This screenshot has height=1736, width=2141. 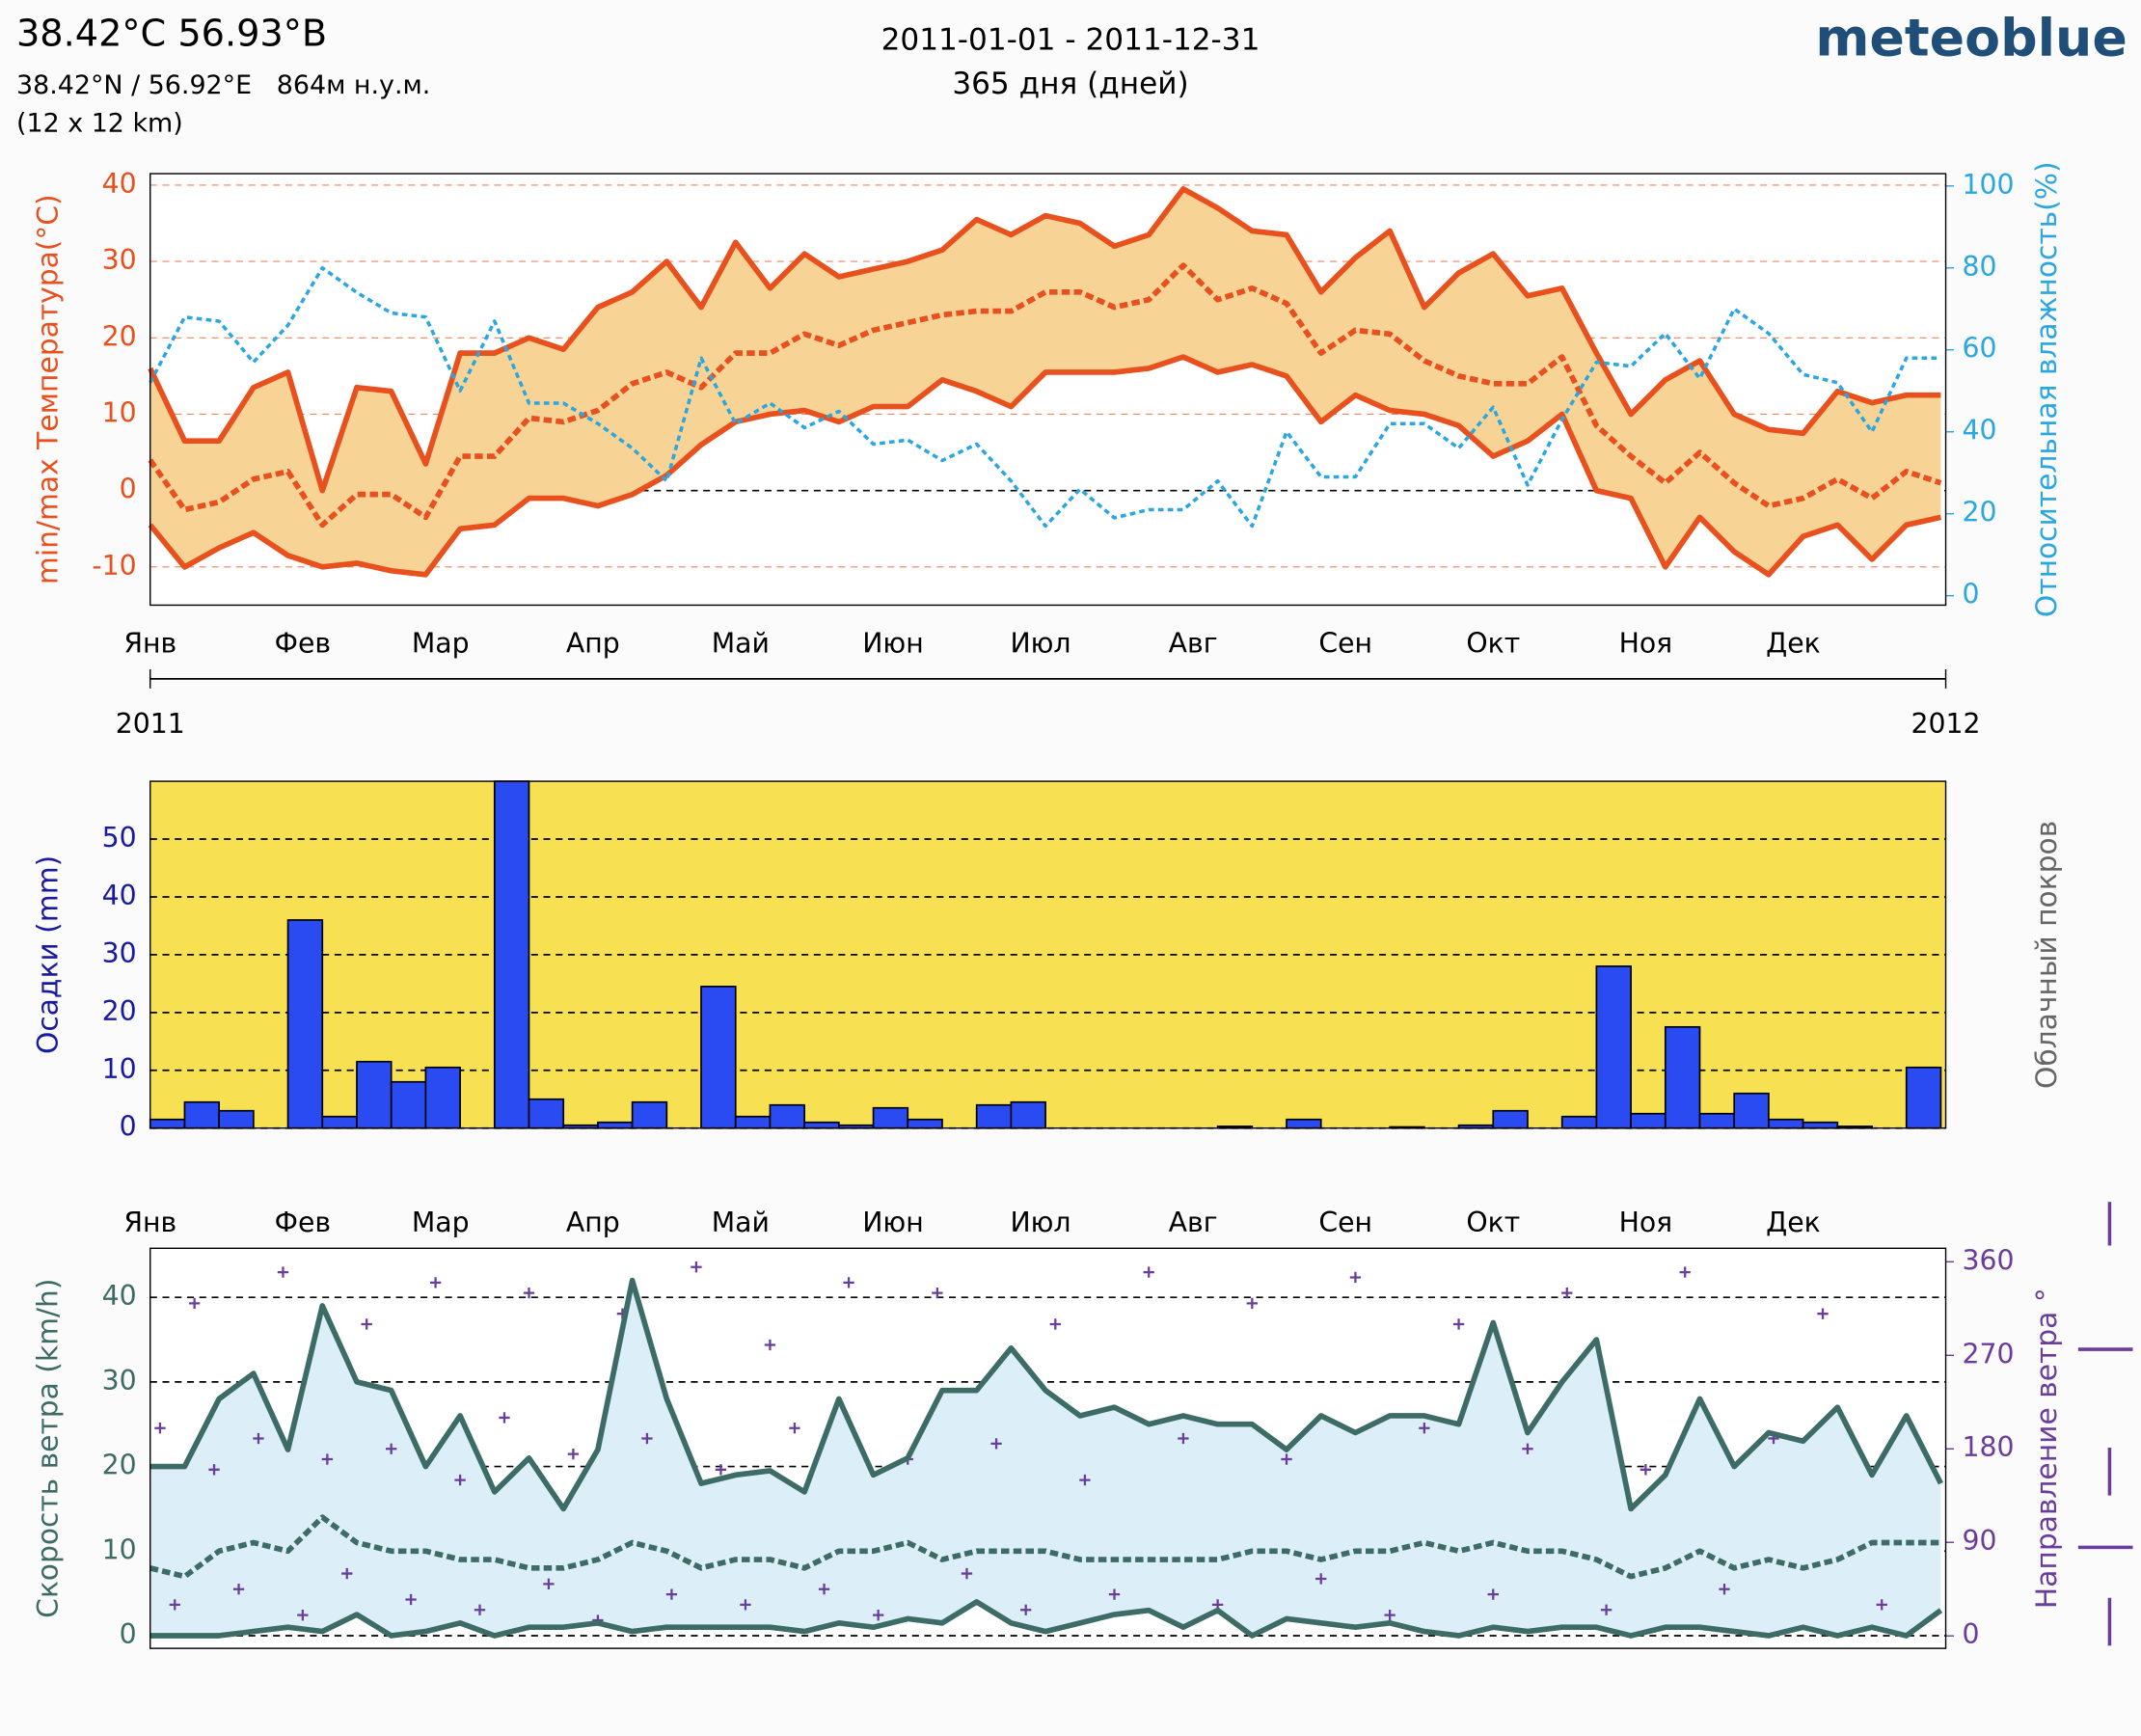 What do you see at coordinates (1989, 1447) in the screenshot?
I see `y2-tick-label: 180` at bounding box center [1989, 1447].